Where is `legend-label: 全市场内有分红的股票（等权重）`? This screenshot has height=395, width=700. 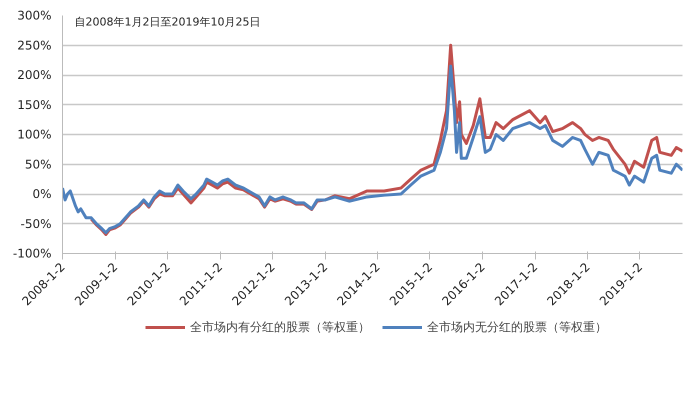 legend-label: 全市场内有分红的股票（等权重） is located at coordinates (280, 327).